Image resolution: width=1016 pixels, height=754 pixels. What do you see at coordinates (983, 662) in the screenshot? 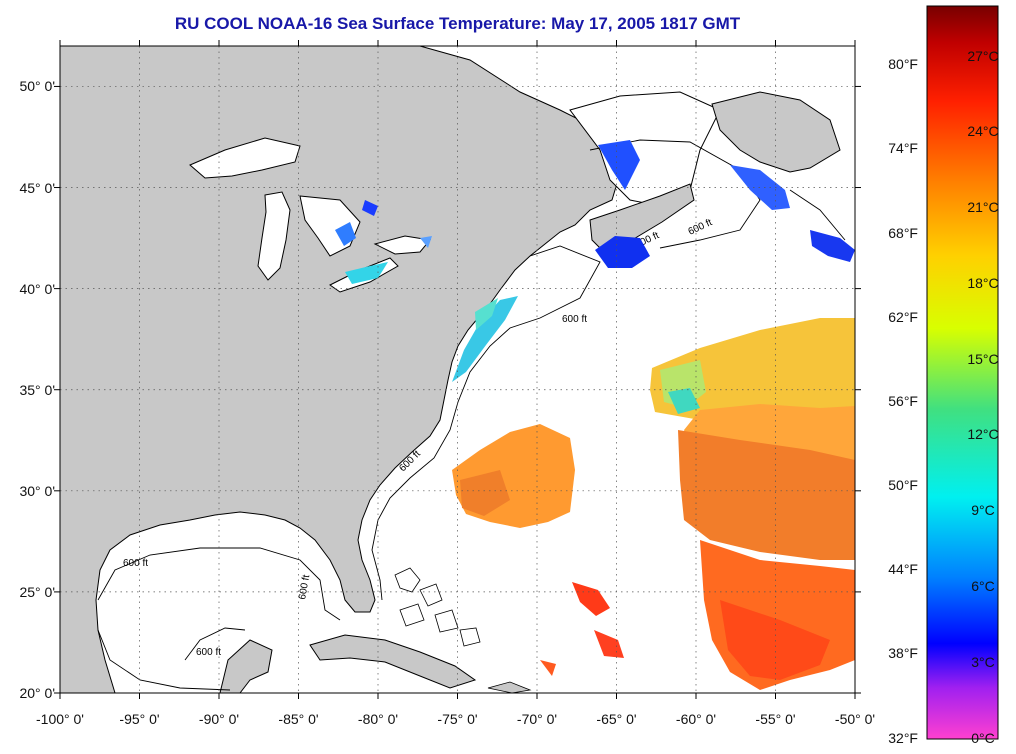
I see `c-label: 3°C` at bounding box center [983, 662].